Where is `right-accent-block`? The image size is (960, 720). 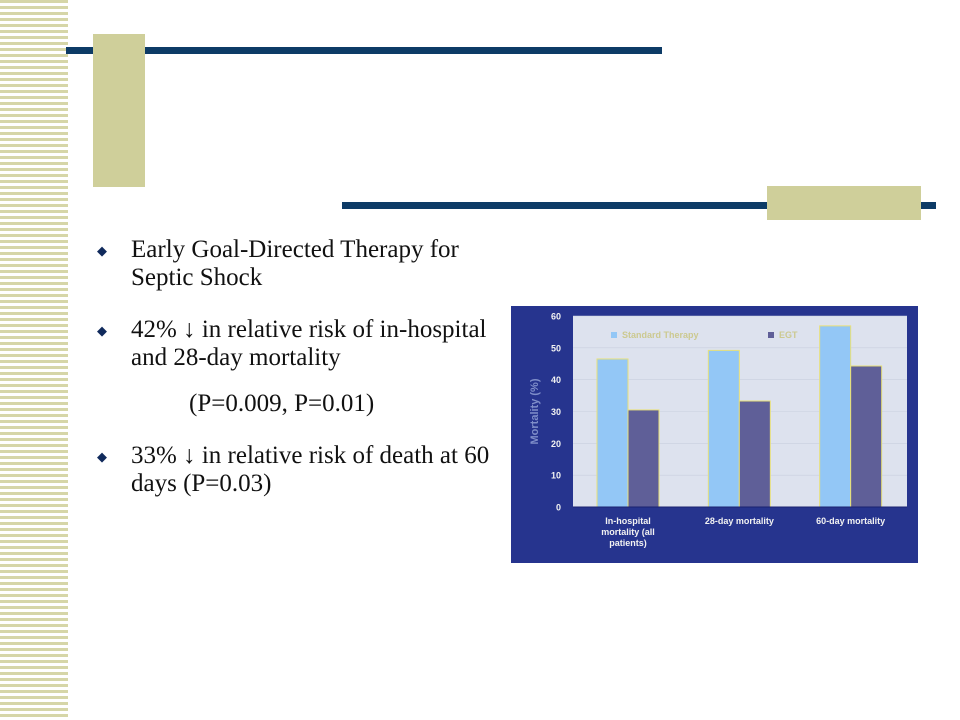
right-accent-block is located at coordinates (844, 203).